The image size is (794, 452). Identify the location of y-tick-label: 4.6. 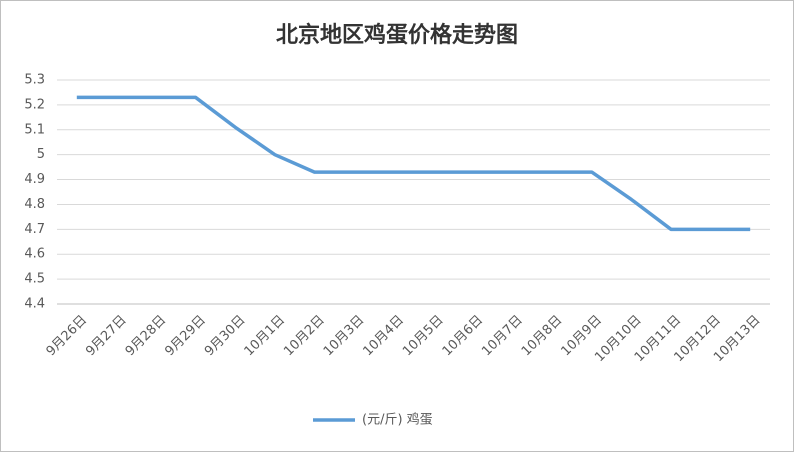
(34, 254).